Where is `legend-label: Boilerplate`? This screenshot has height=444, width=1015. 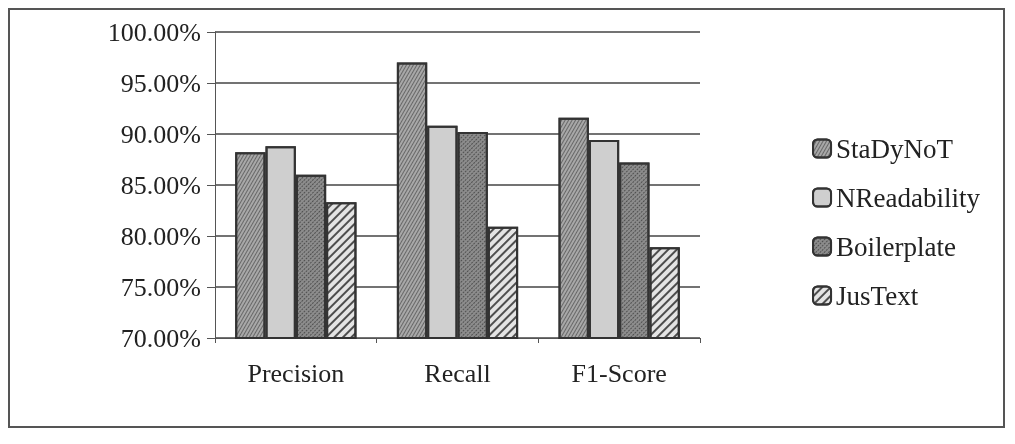 legend-label: Boilerplate is located at coordinates (896, 246).